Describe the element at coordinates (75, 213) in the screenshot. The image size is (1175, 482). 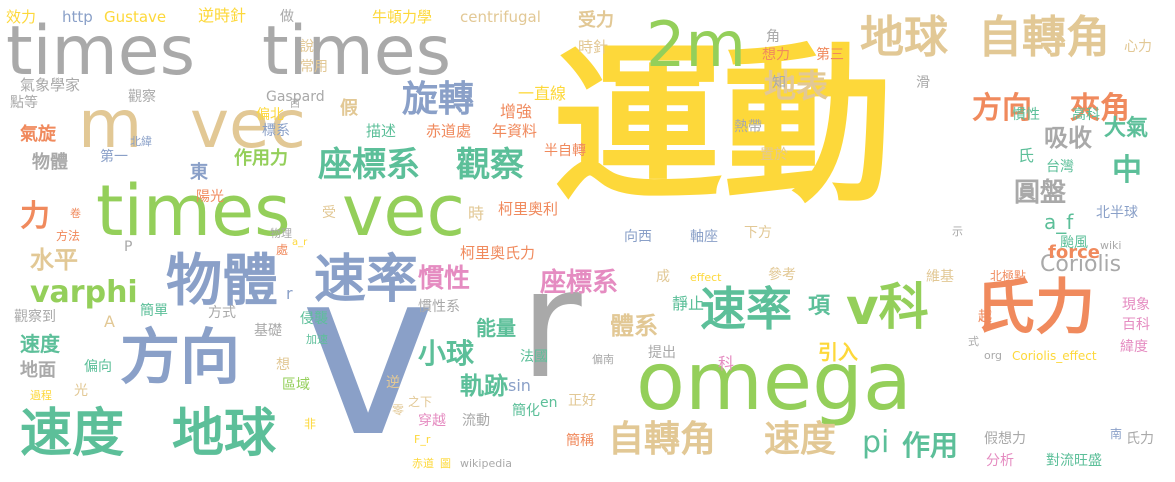
I see `word: 卷` at that location.